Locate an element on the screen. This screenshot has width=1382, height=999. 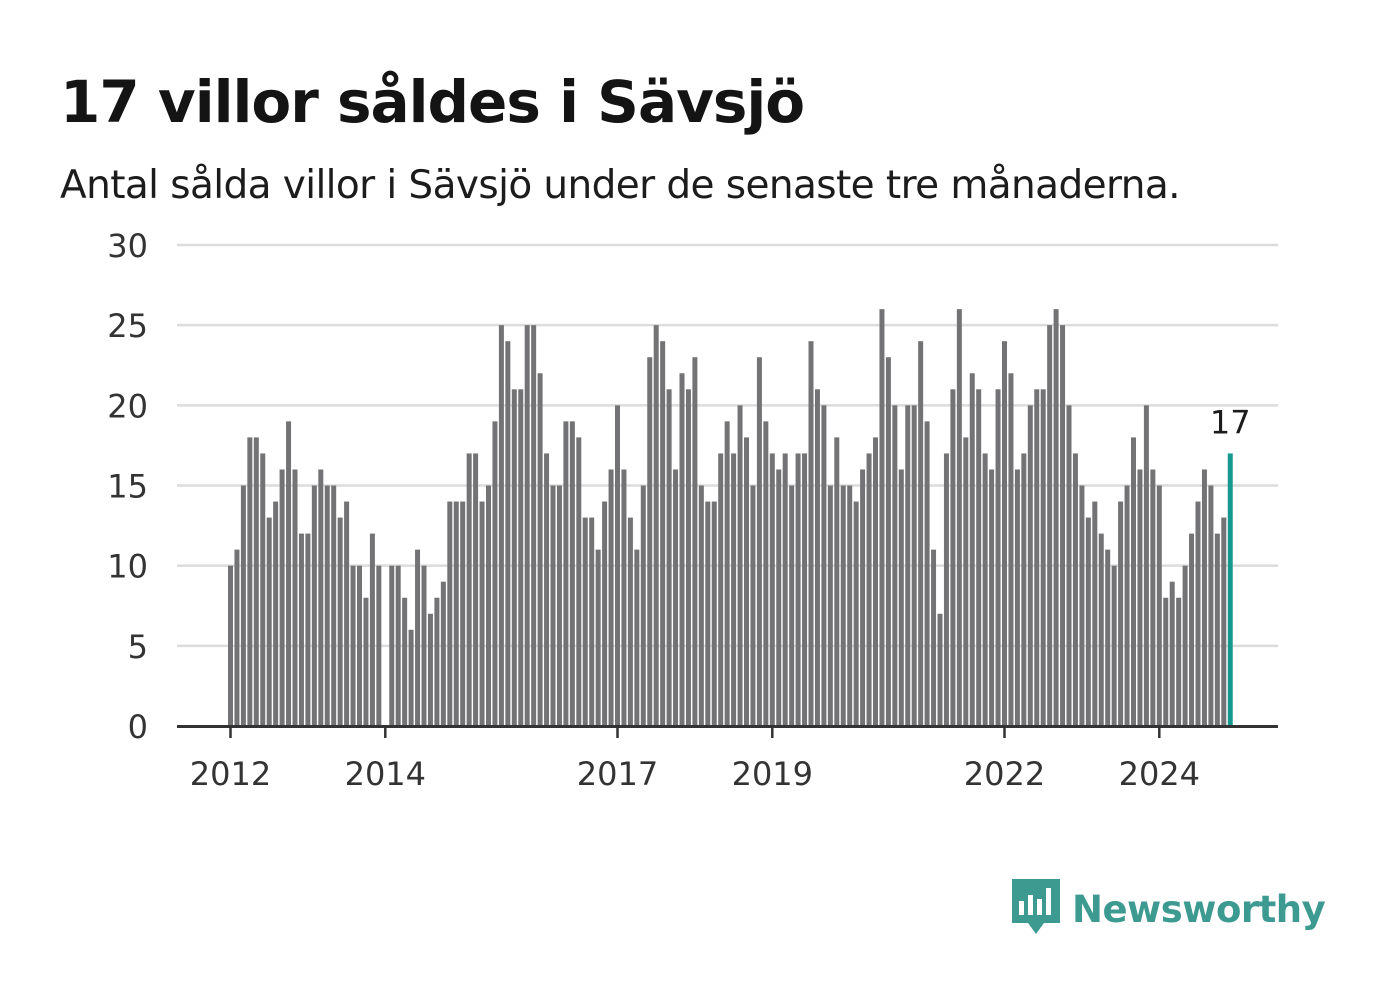
y-tick-label: 5 is located at coordinates (138, 647).